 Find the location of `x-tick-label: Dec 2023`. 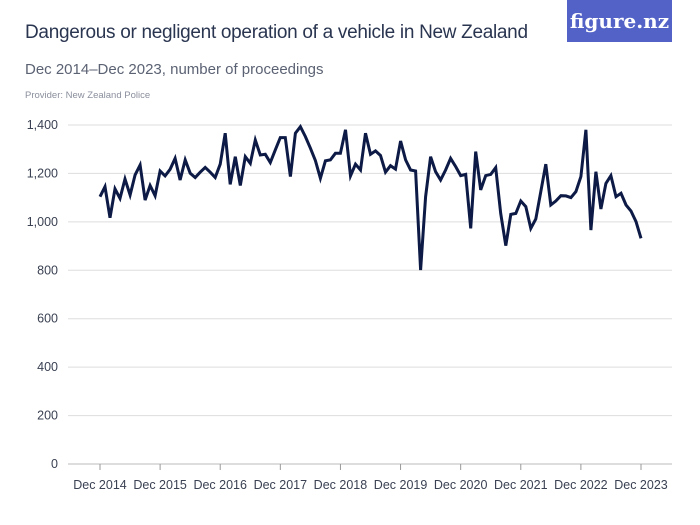

x-tick-label: Dec 2023 is located at coordinates (641, 485).